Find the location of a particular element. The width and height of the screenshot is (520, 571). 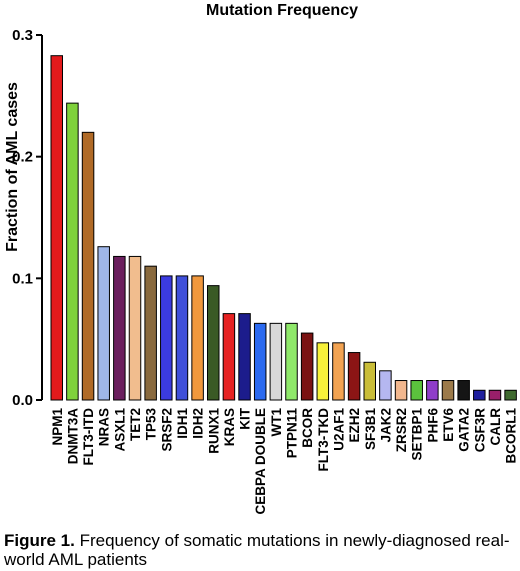

chart-title: Mutation Frequency is located at coordinates (282, 10).